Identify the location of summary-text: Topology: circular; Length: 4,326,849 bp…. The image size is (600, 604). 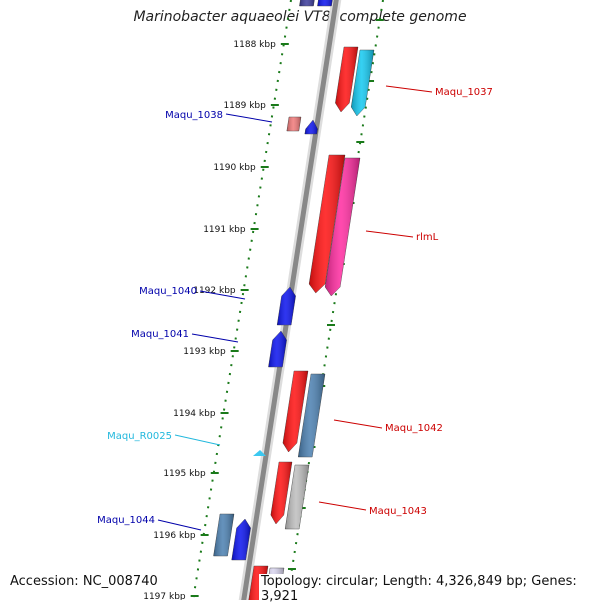
(429, 589).